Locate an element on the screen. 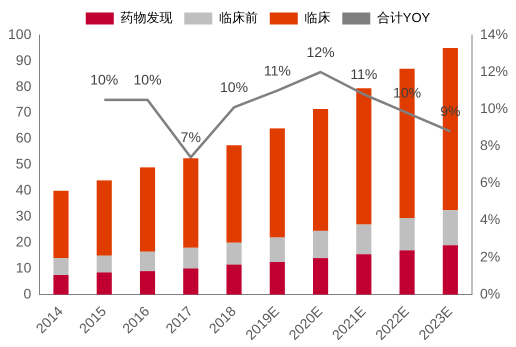 The height and width of the screenshot is (347, 516). legend-label: 合计YOY is located at coordinates (403, 18).